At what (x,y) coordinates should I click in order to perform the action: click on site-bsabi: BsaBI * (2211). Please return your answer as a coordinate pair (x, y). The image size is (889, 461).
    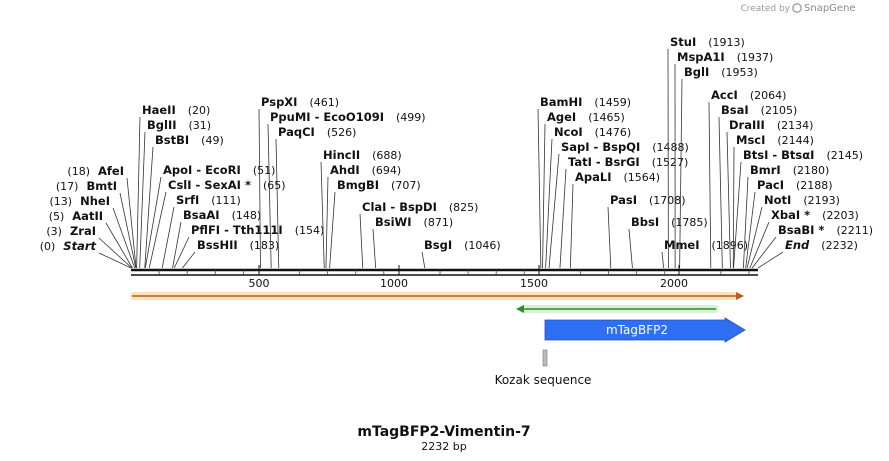
    Looking at the image, I should click on (812, 246).